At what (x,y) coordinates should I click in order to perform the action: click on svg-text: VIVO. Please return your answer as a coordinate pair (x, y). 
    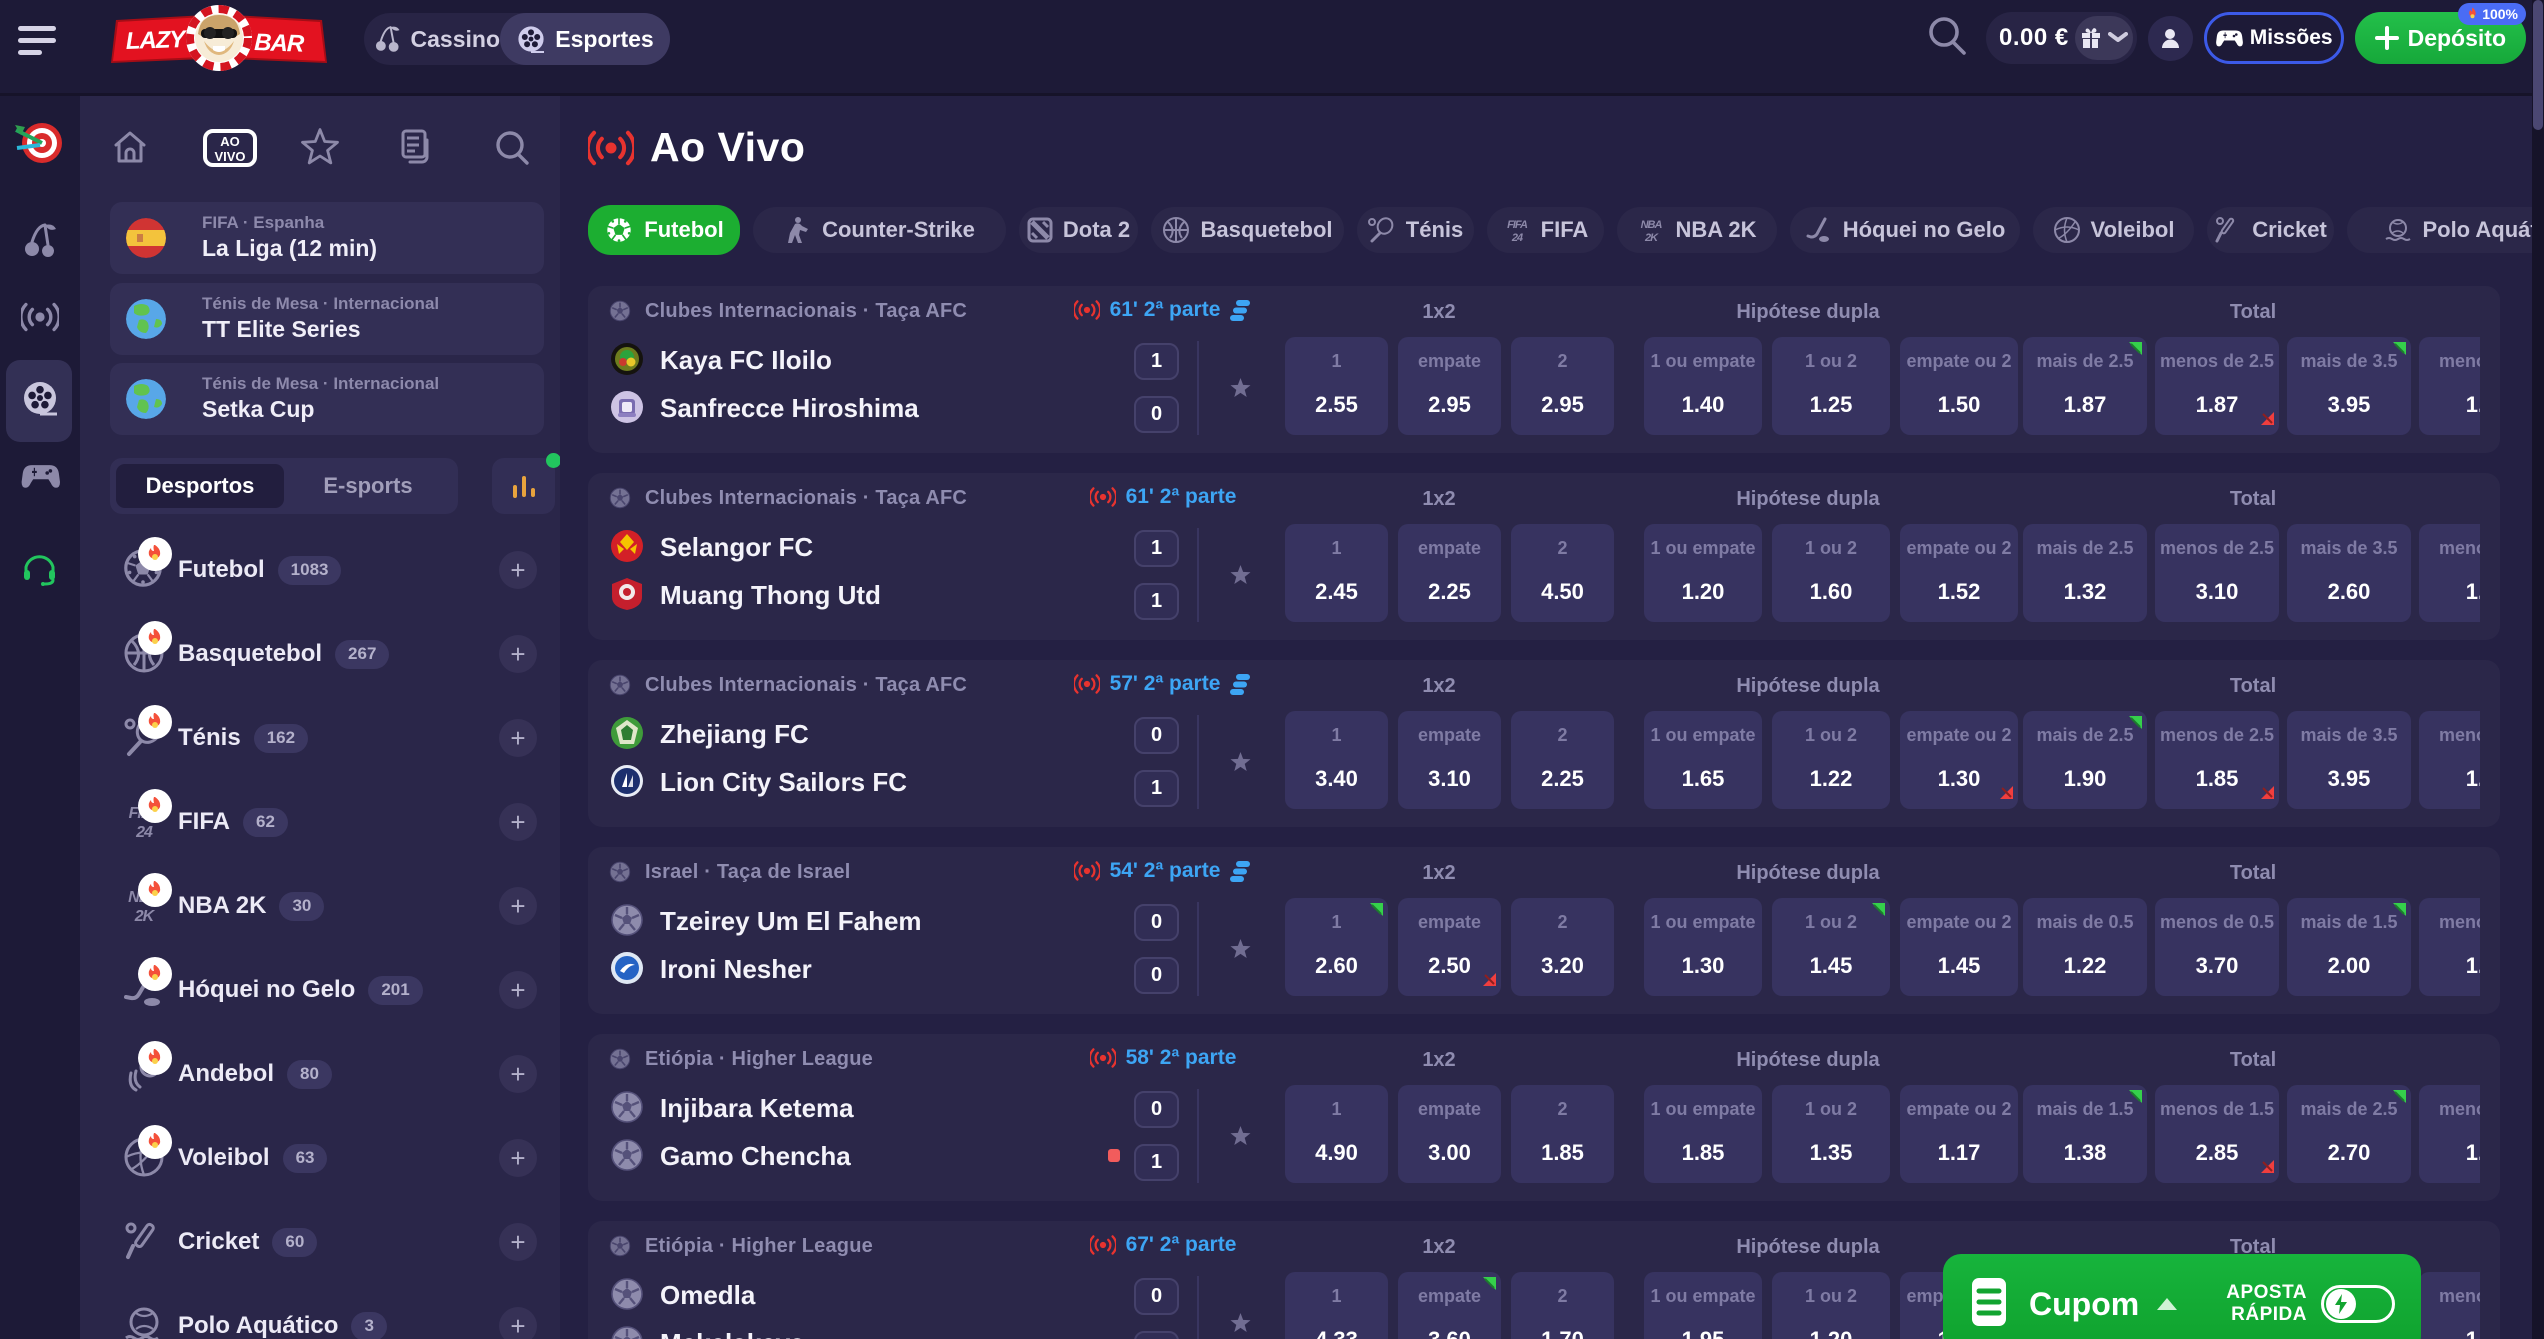
    Looking at the image, I should click on (229, 156).